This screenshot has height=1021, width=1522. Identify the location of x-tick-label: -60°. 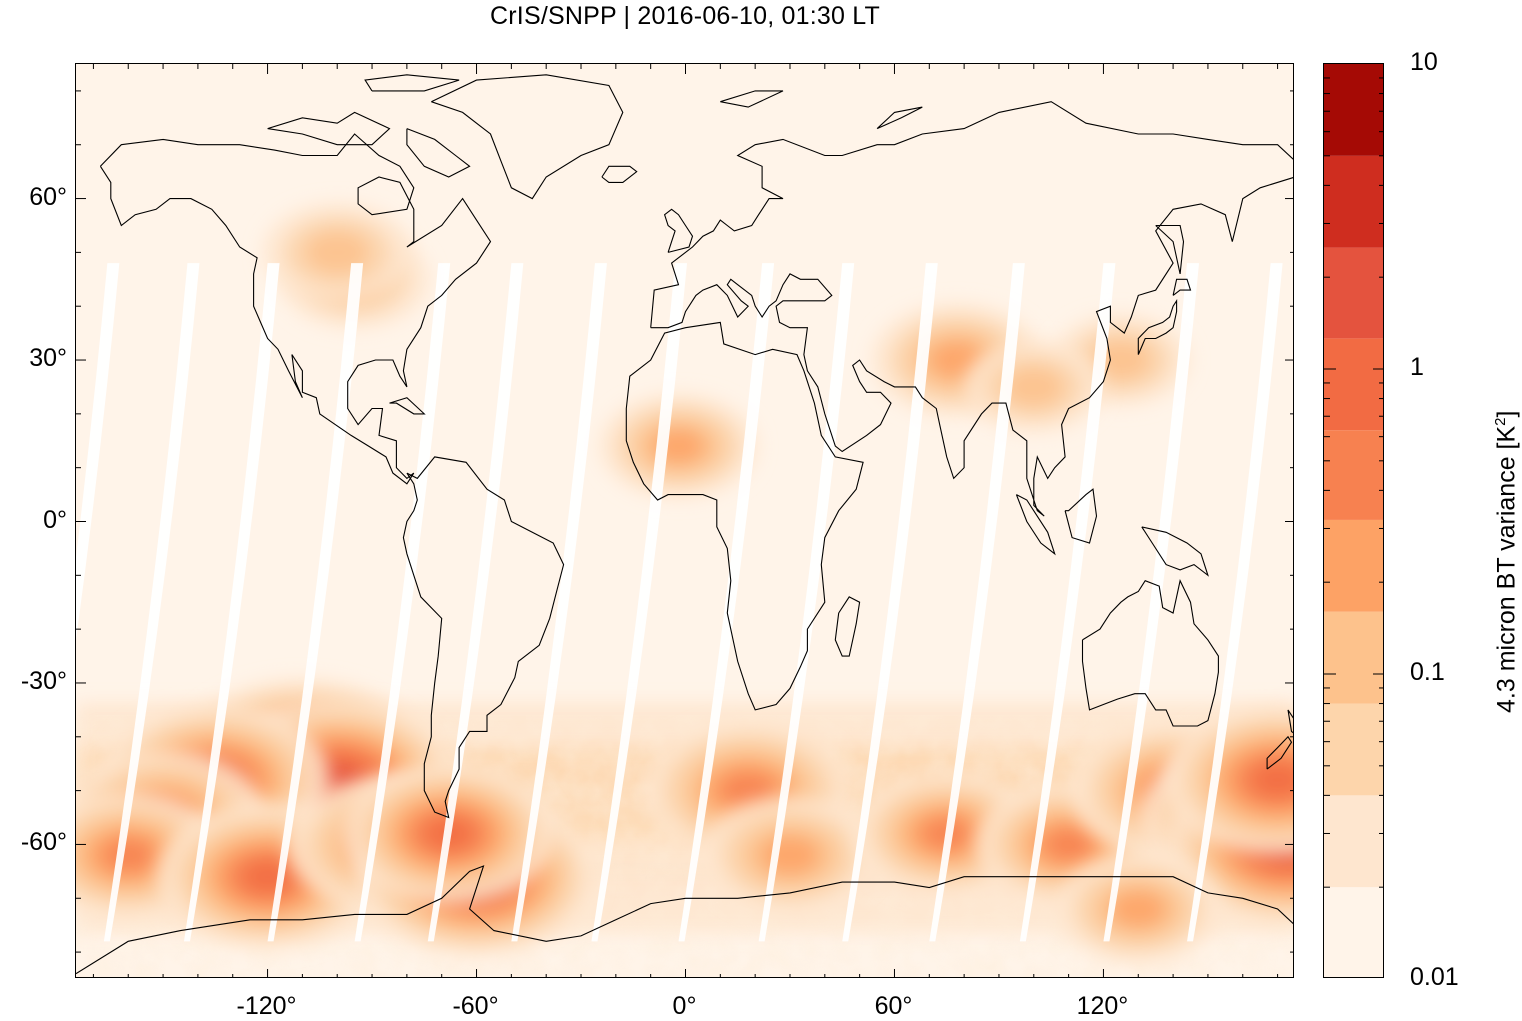
(475, 1006).